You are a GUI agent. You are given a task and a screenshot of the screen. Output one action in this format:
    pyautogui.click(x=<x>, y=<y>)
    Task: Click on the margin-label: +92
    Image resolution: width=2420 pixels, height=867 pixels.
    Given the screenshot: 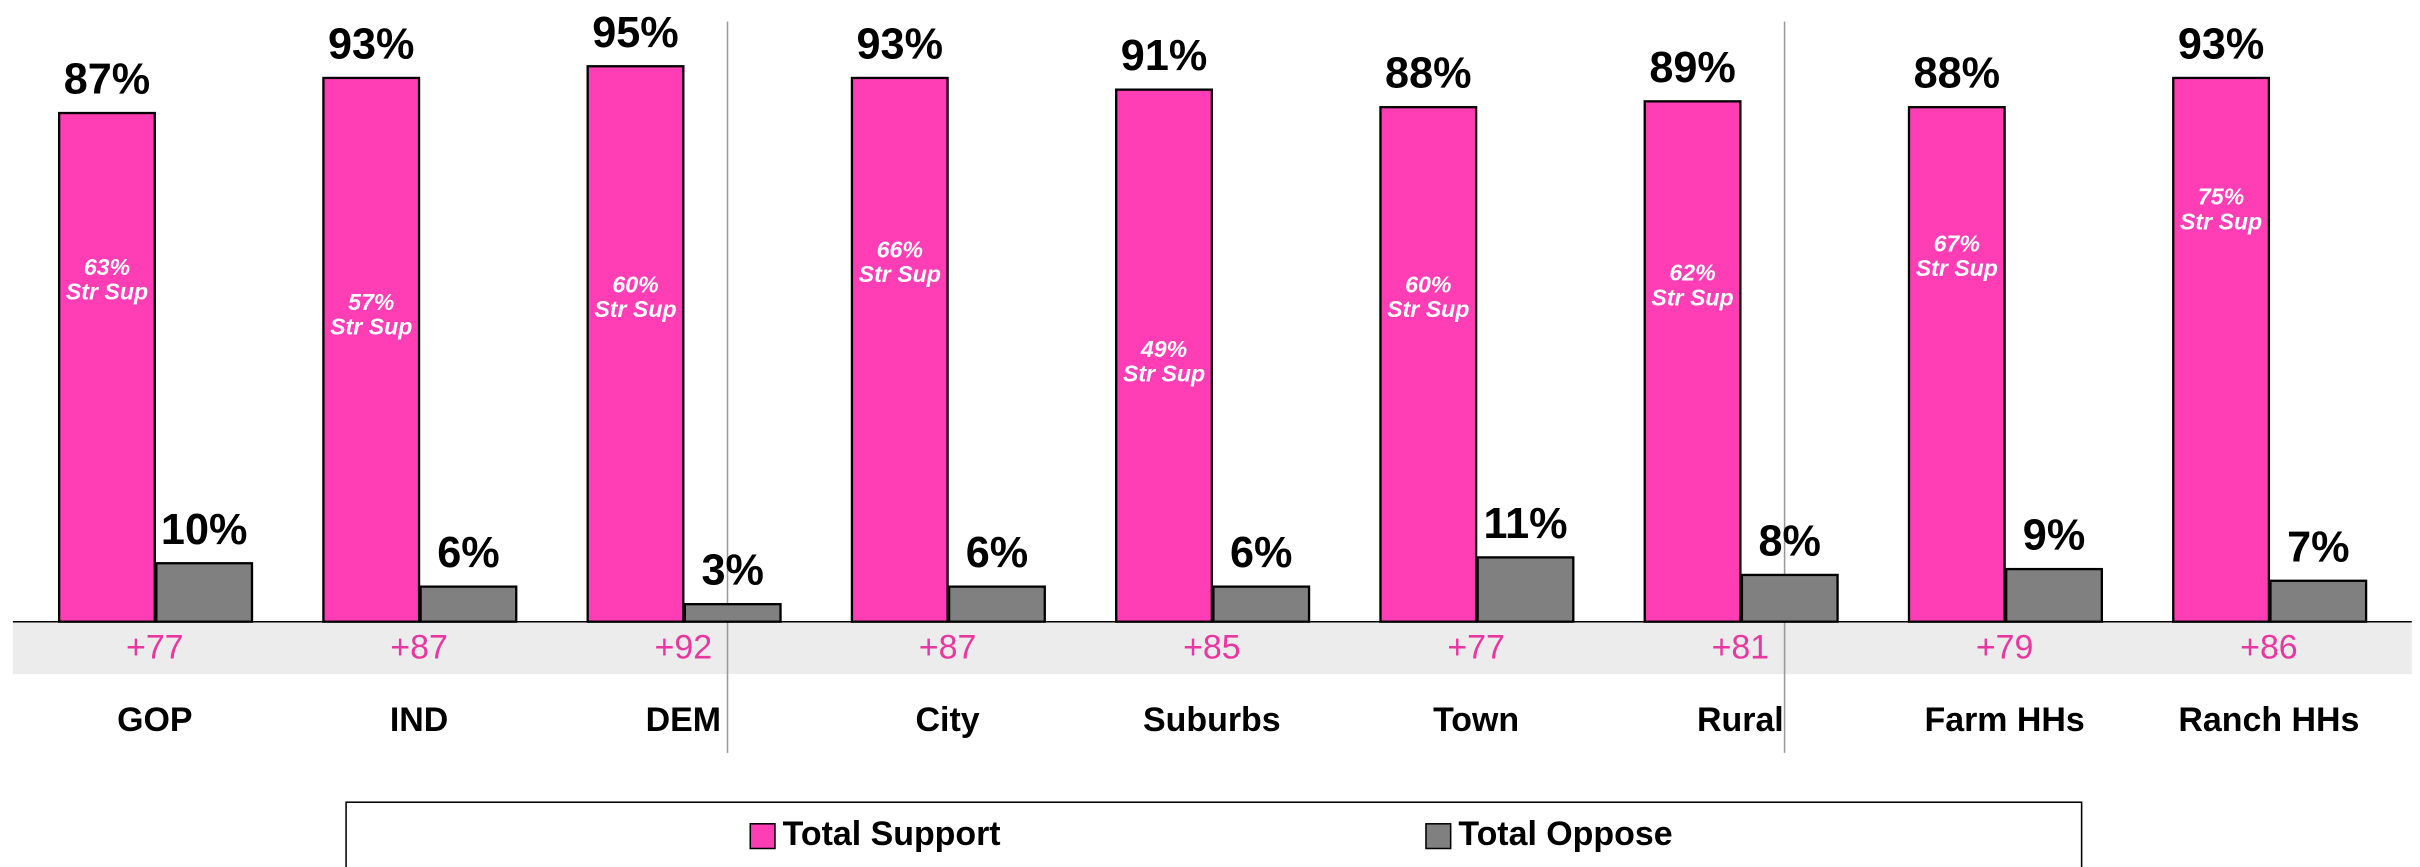 What is the action you would take?
    pyautogui.click(x=684, y=647)
    